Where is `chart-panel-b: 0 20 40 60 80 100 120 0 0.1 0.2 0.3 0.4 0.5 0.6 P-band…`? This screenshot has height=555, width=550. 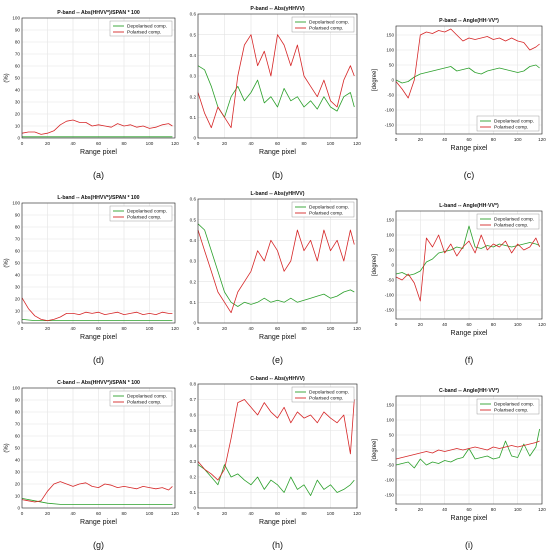
chart-panel-b: 0 20 40 60 80 100 120 0 0.1 0.2 0.3 0.4 0.5 0.6 P-band… is located at coordinates (276, 93).